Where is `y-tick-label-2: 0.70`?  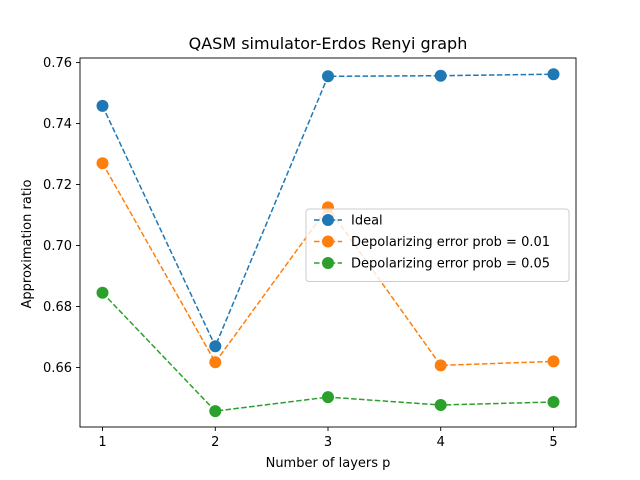 y-tick-label-2: 0.70 is located at coordinates (57, 246).